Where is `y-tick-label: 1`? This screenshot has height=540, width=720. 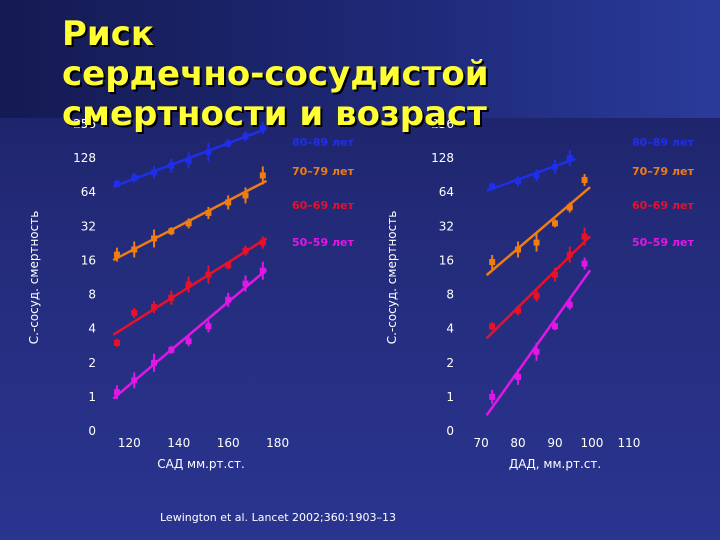
y-tick-label: 1 is located at coordinates (450, 397).